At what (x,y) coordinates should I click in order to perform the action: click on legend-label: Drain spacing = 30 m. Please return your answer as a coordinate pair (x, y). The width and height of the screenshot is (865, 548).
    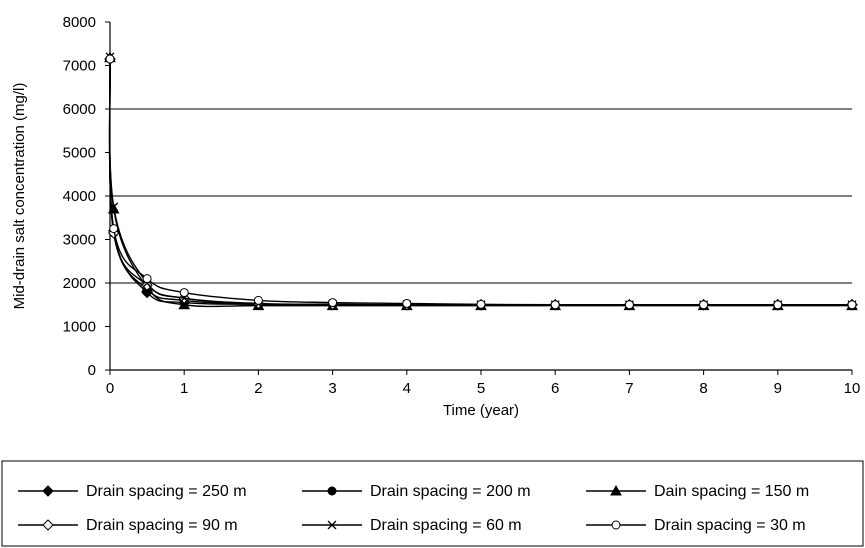
    Looking at the image, I should click on (730, 525).